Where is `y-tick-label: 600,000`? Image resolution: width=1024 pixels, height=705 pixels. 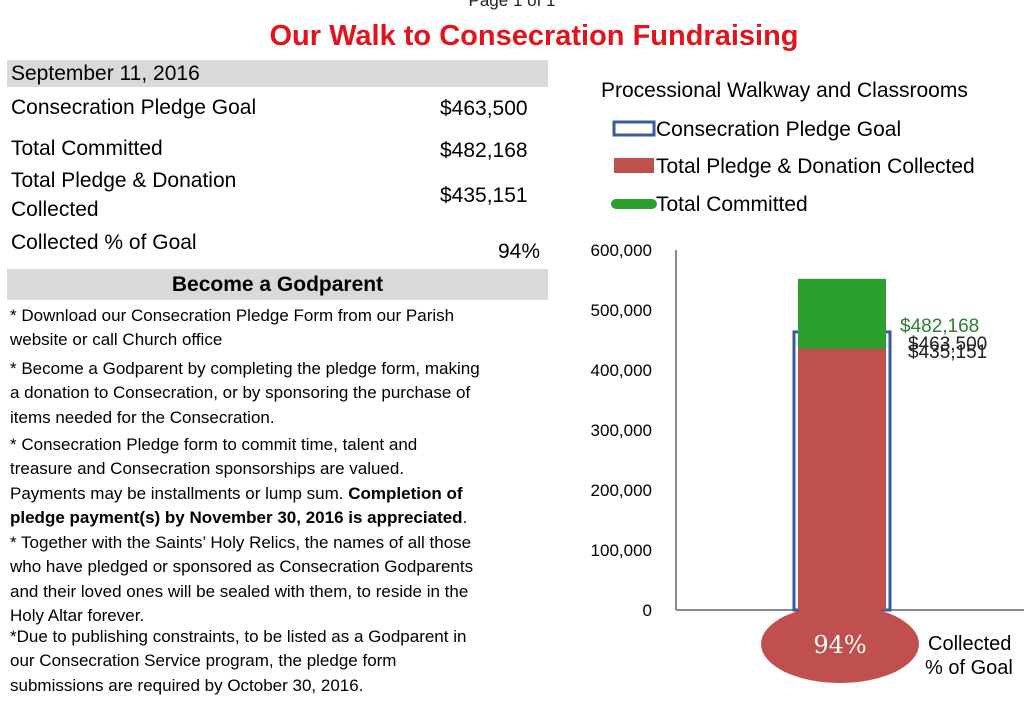 y-tick-label: 600,000 is located at coordinates (621, 250).